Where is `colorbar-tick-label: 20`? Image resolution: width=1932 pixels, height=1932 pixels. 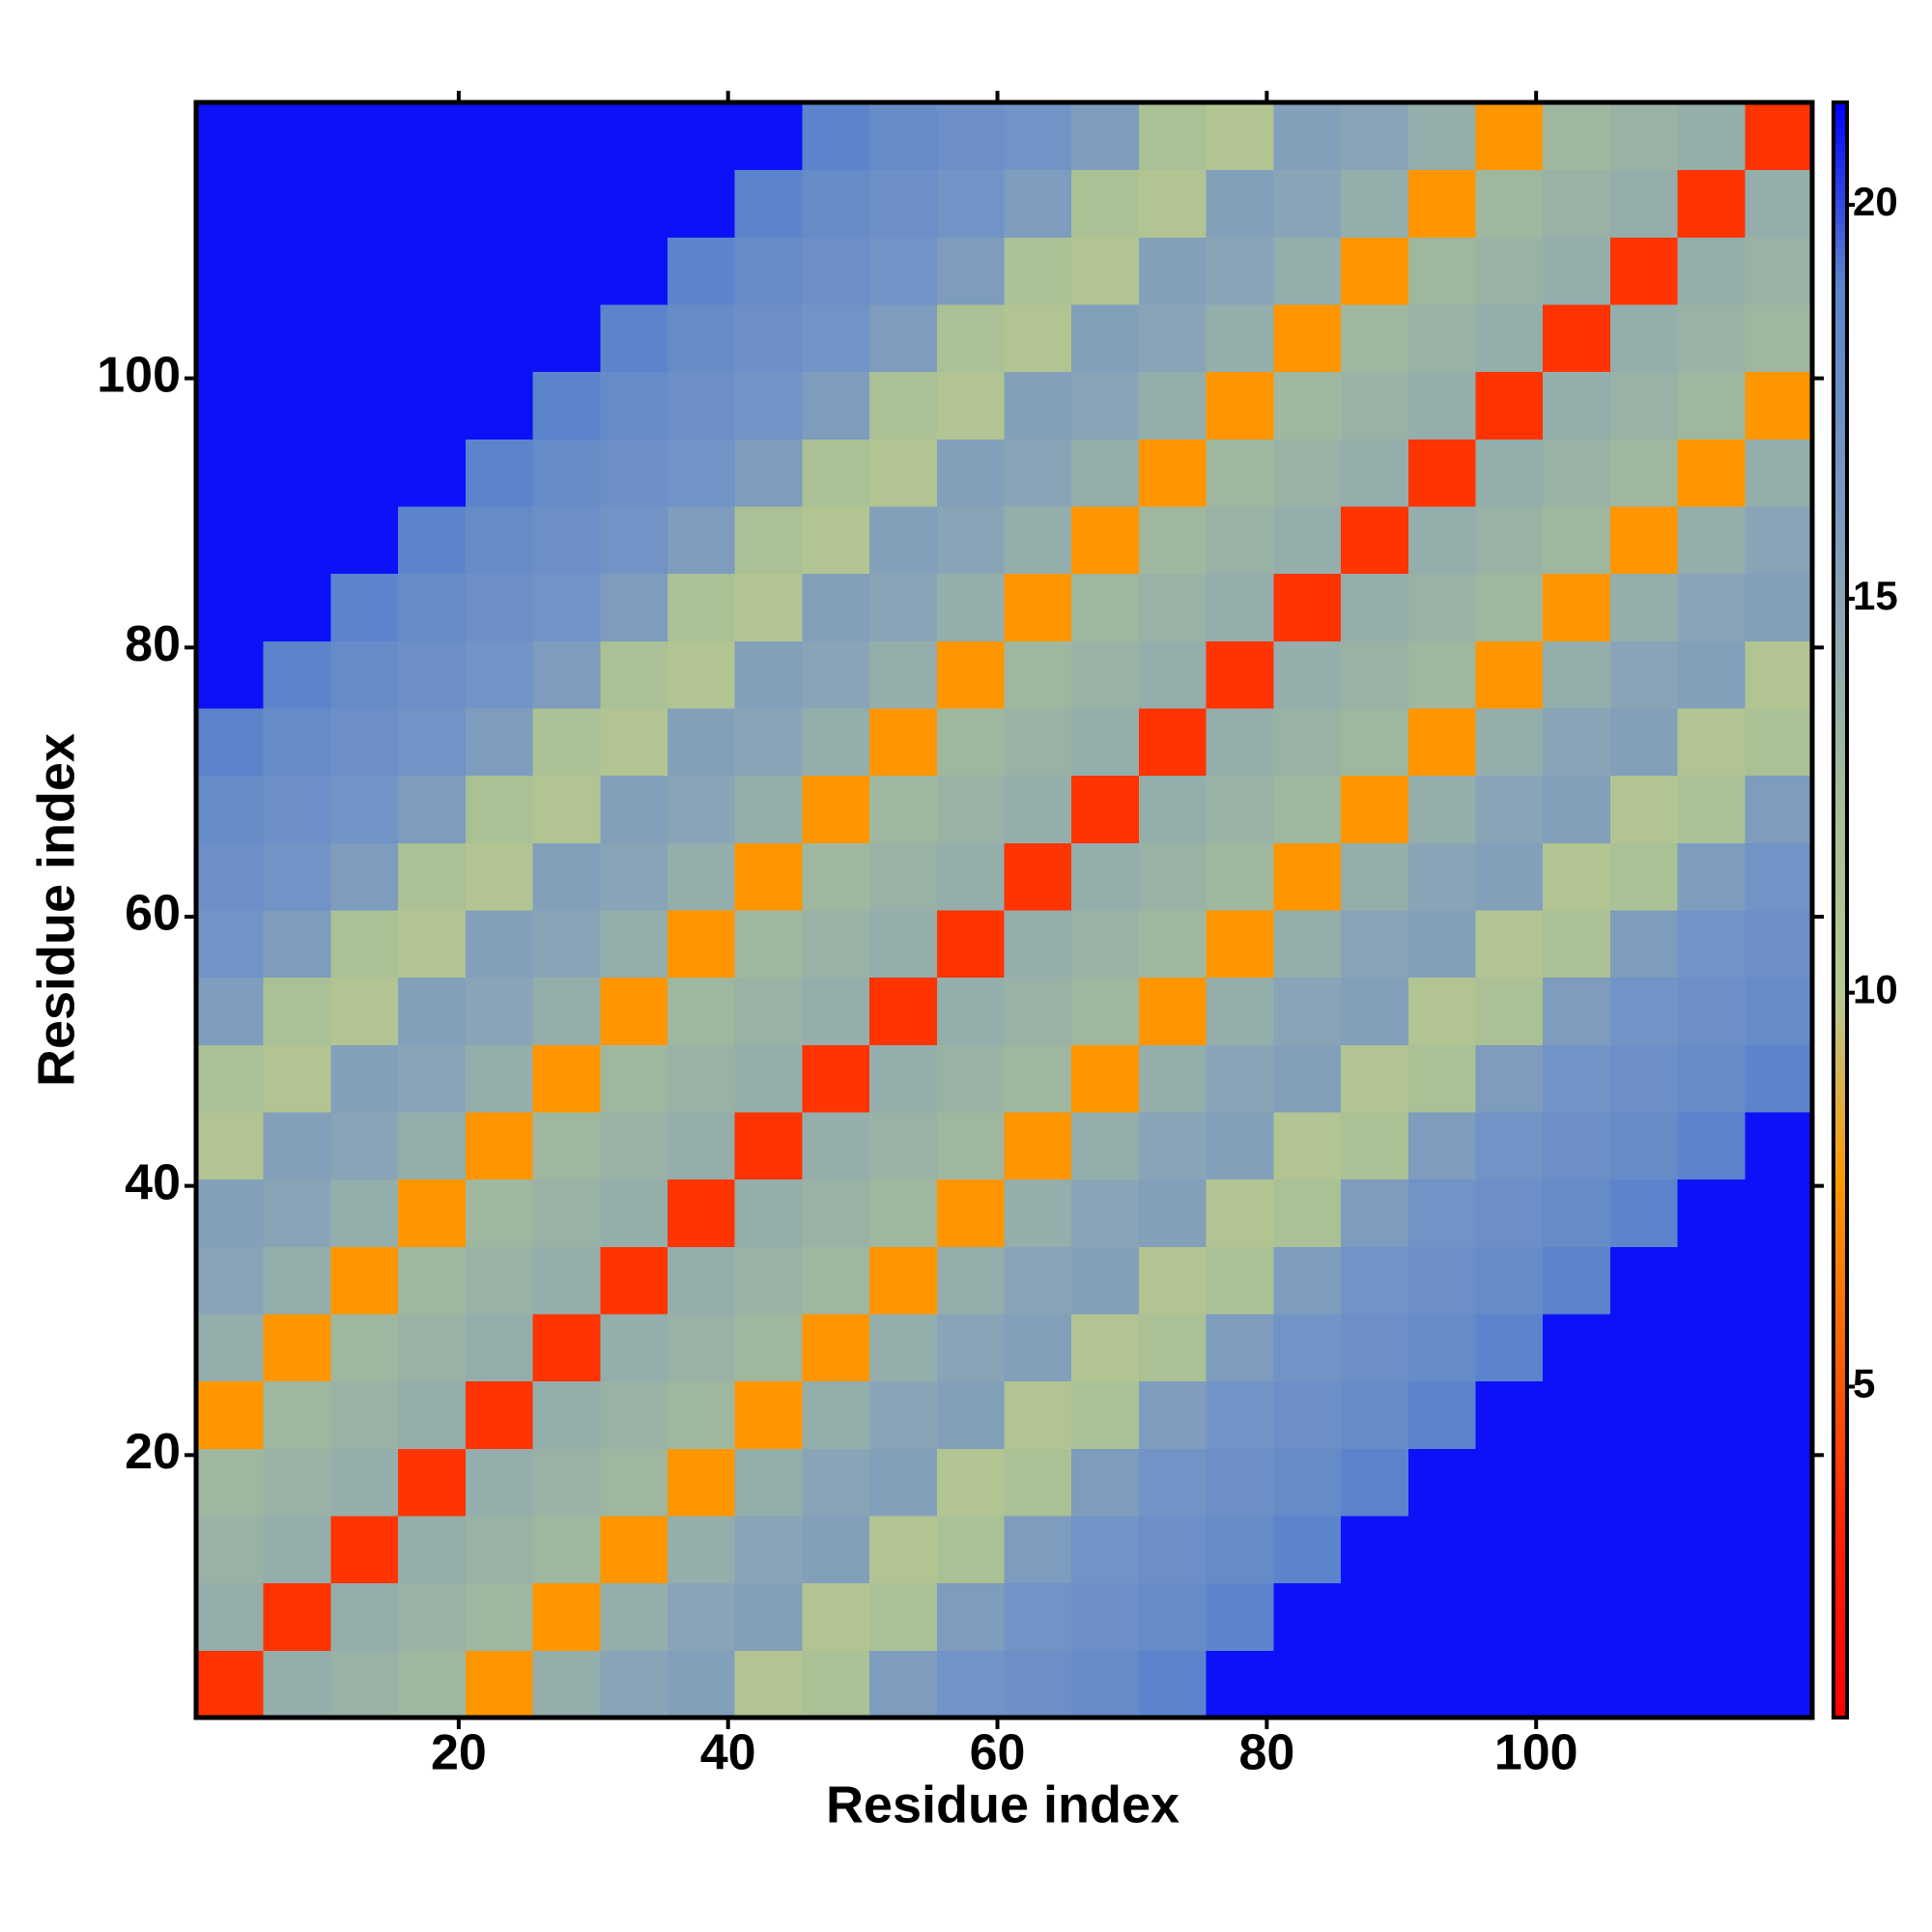
colorbar-tick-label: 20 is located at coordinates (1875, 201).